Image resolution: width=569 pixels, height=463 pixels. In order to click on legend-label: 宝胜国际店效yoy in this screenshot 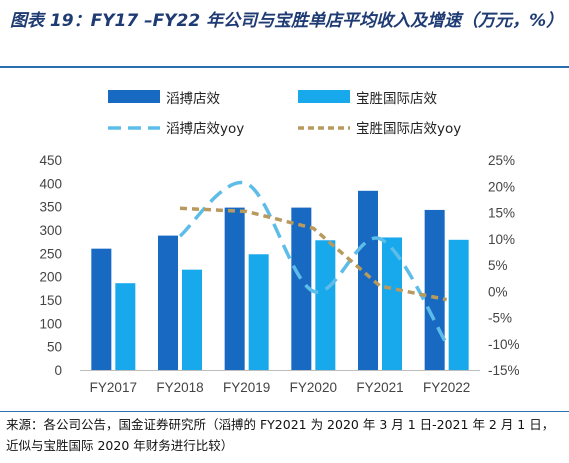, I will do `click(408, 129)`.